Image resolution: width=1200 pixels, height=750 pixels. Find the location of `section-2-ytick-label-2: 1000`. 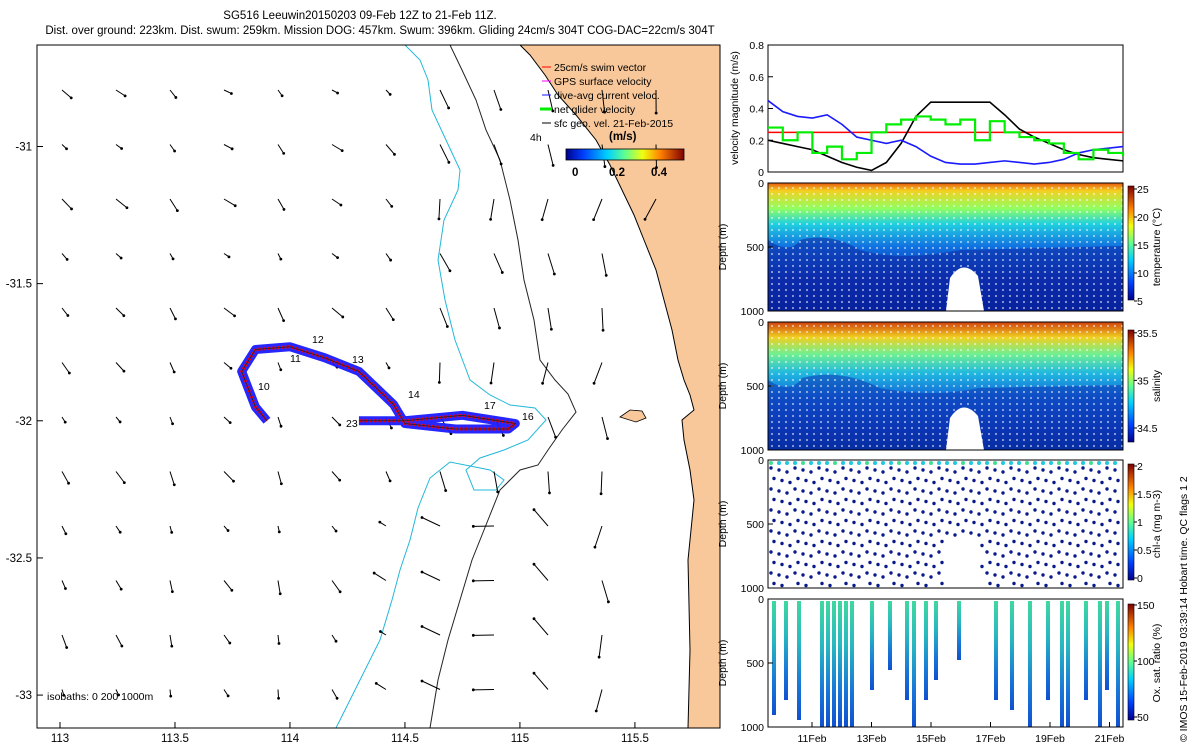

section-2-ytick-label-2: 1000 is located at coordinates (753, 589).